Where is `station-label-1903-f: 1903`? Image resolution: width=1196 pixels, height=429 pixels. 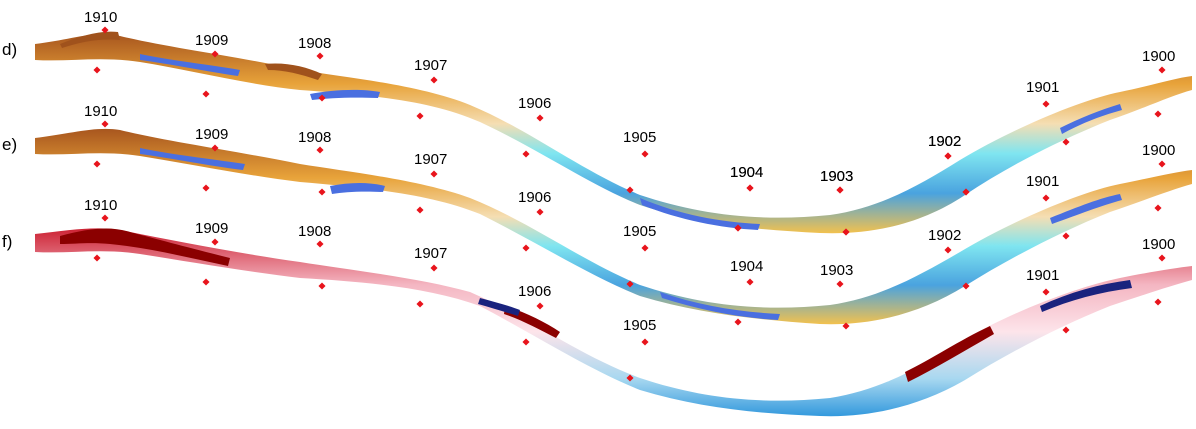
station-label-1903-f: 1903 is located at coordinates (836, 270).